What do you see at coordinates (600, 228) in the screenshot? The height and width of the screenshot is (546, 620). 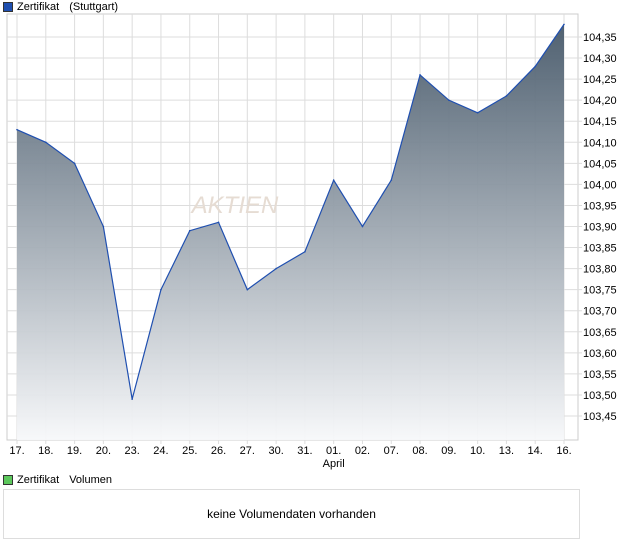 I see `y-tick-label: 103,90` at bounding box center [600, 228].